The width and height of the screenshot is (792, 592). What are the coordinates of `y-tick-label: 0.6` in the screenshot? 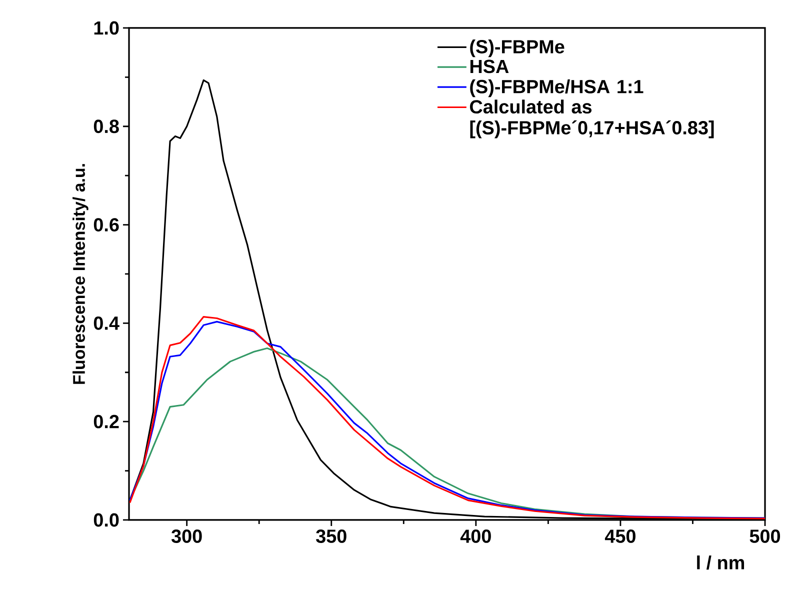 It's located at (106, 225).